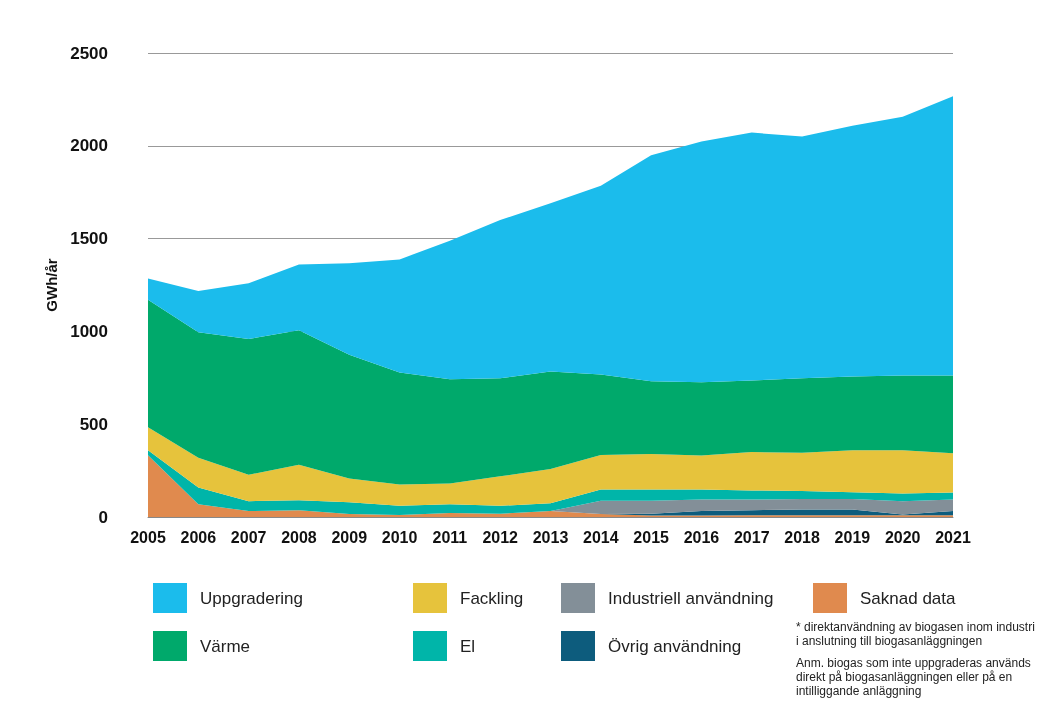  I want to click on legend-label: Uppgradering, so click(252, 598).